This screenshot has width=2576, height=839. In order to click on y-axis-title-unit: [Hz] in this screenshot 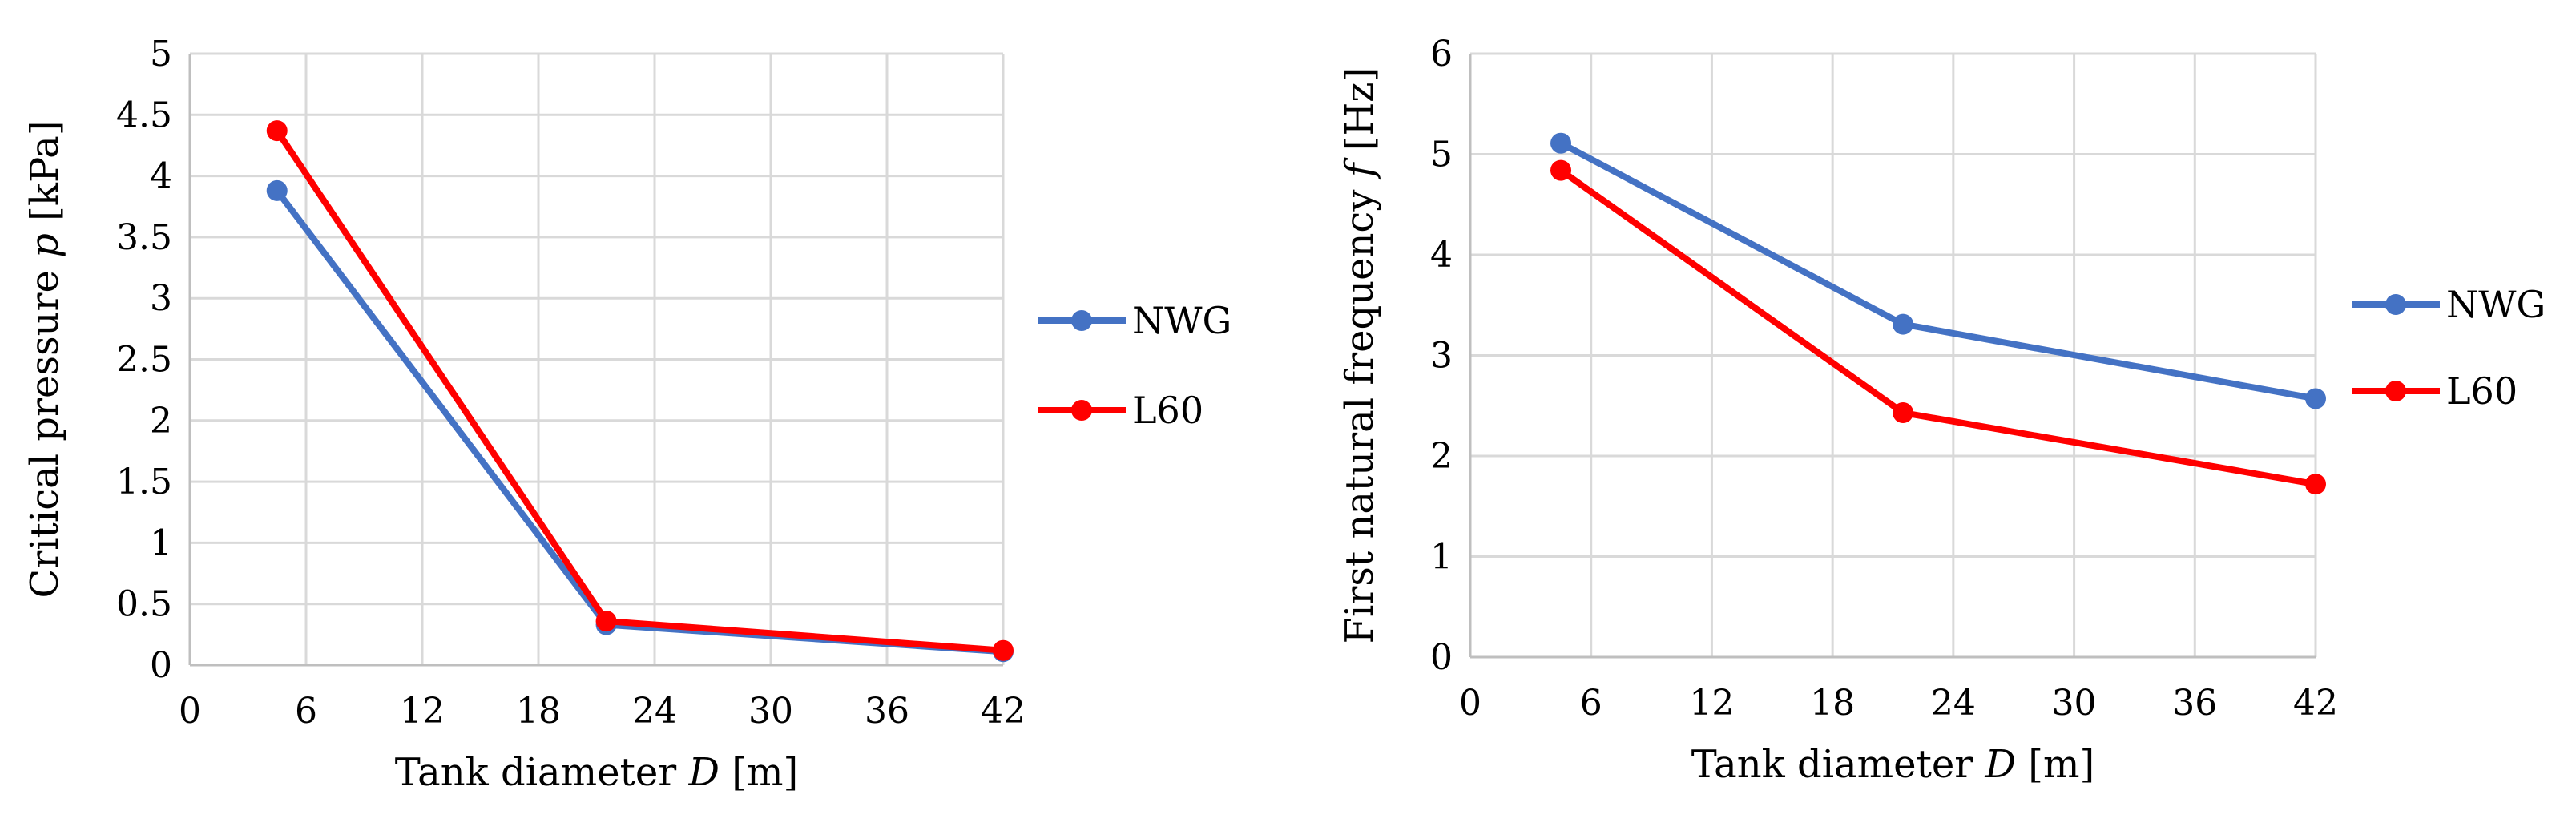, I will do `click(1359, 115)`.